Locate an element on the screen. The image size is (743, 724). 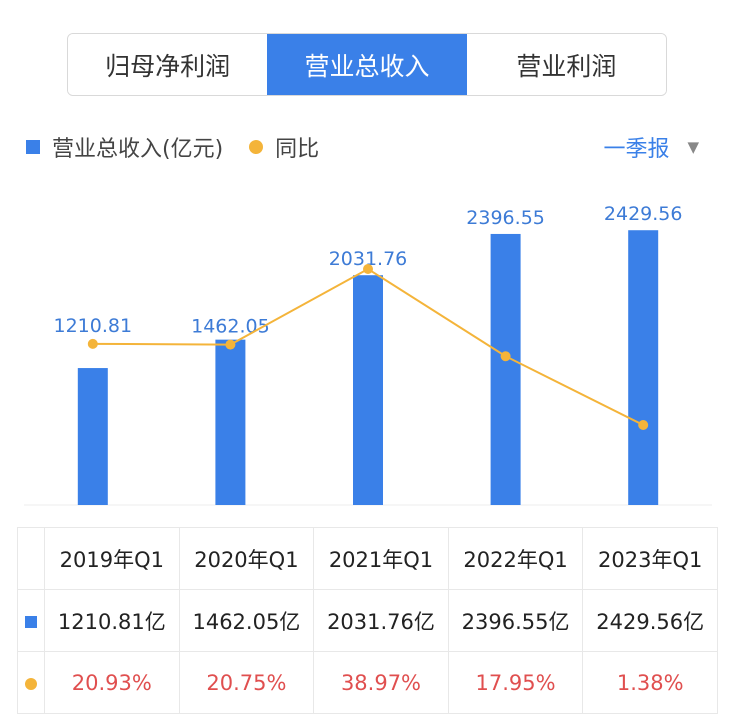
tab-total-revenue: 营业总收入 is located at coordinates (367, 64).